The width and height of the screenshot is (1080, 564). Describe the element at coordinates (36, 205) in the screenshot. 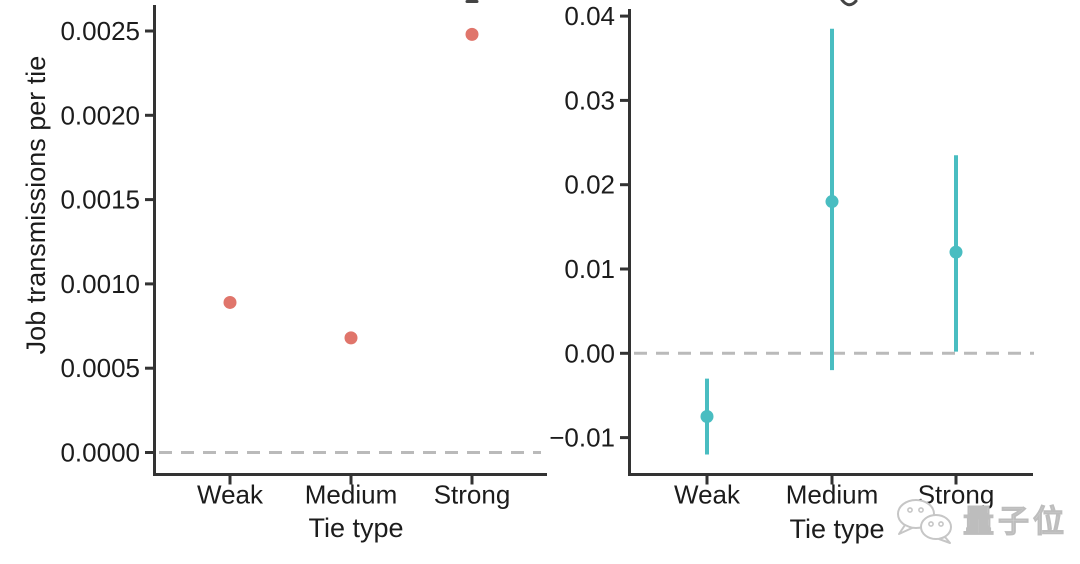

I see `y-axis-title: Job transmissions per tie` at that location.